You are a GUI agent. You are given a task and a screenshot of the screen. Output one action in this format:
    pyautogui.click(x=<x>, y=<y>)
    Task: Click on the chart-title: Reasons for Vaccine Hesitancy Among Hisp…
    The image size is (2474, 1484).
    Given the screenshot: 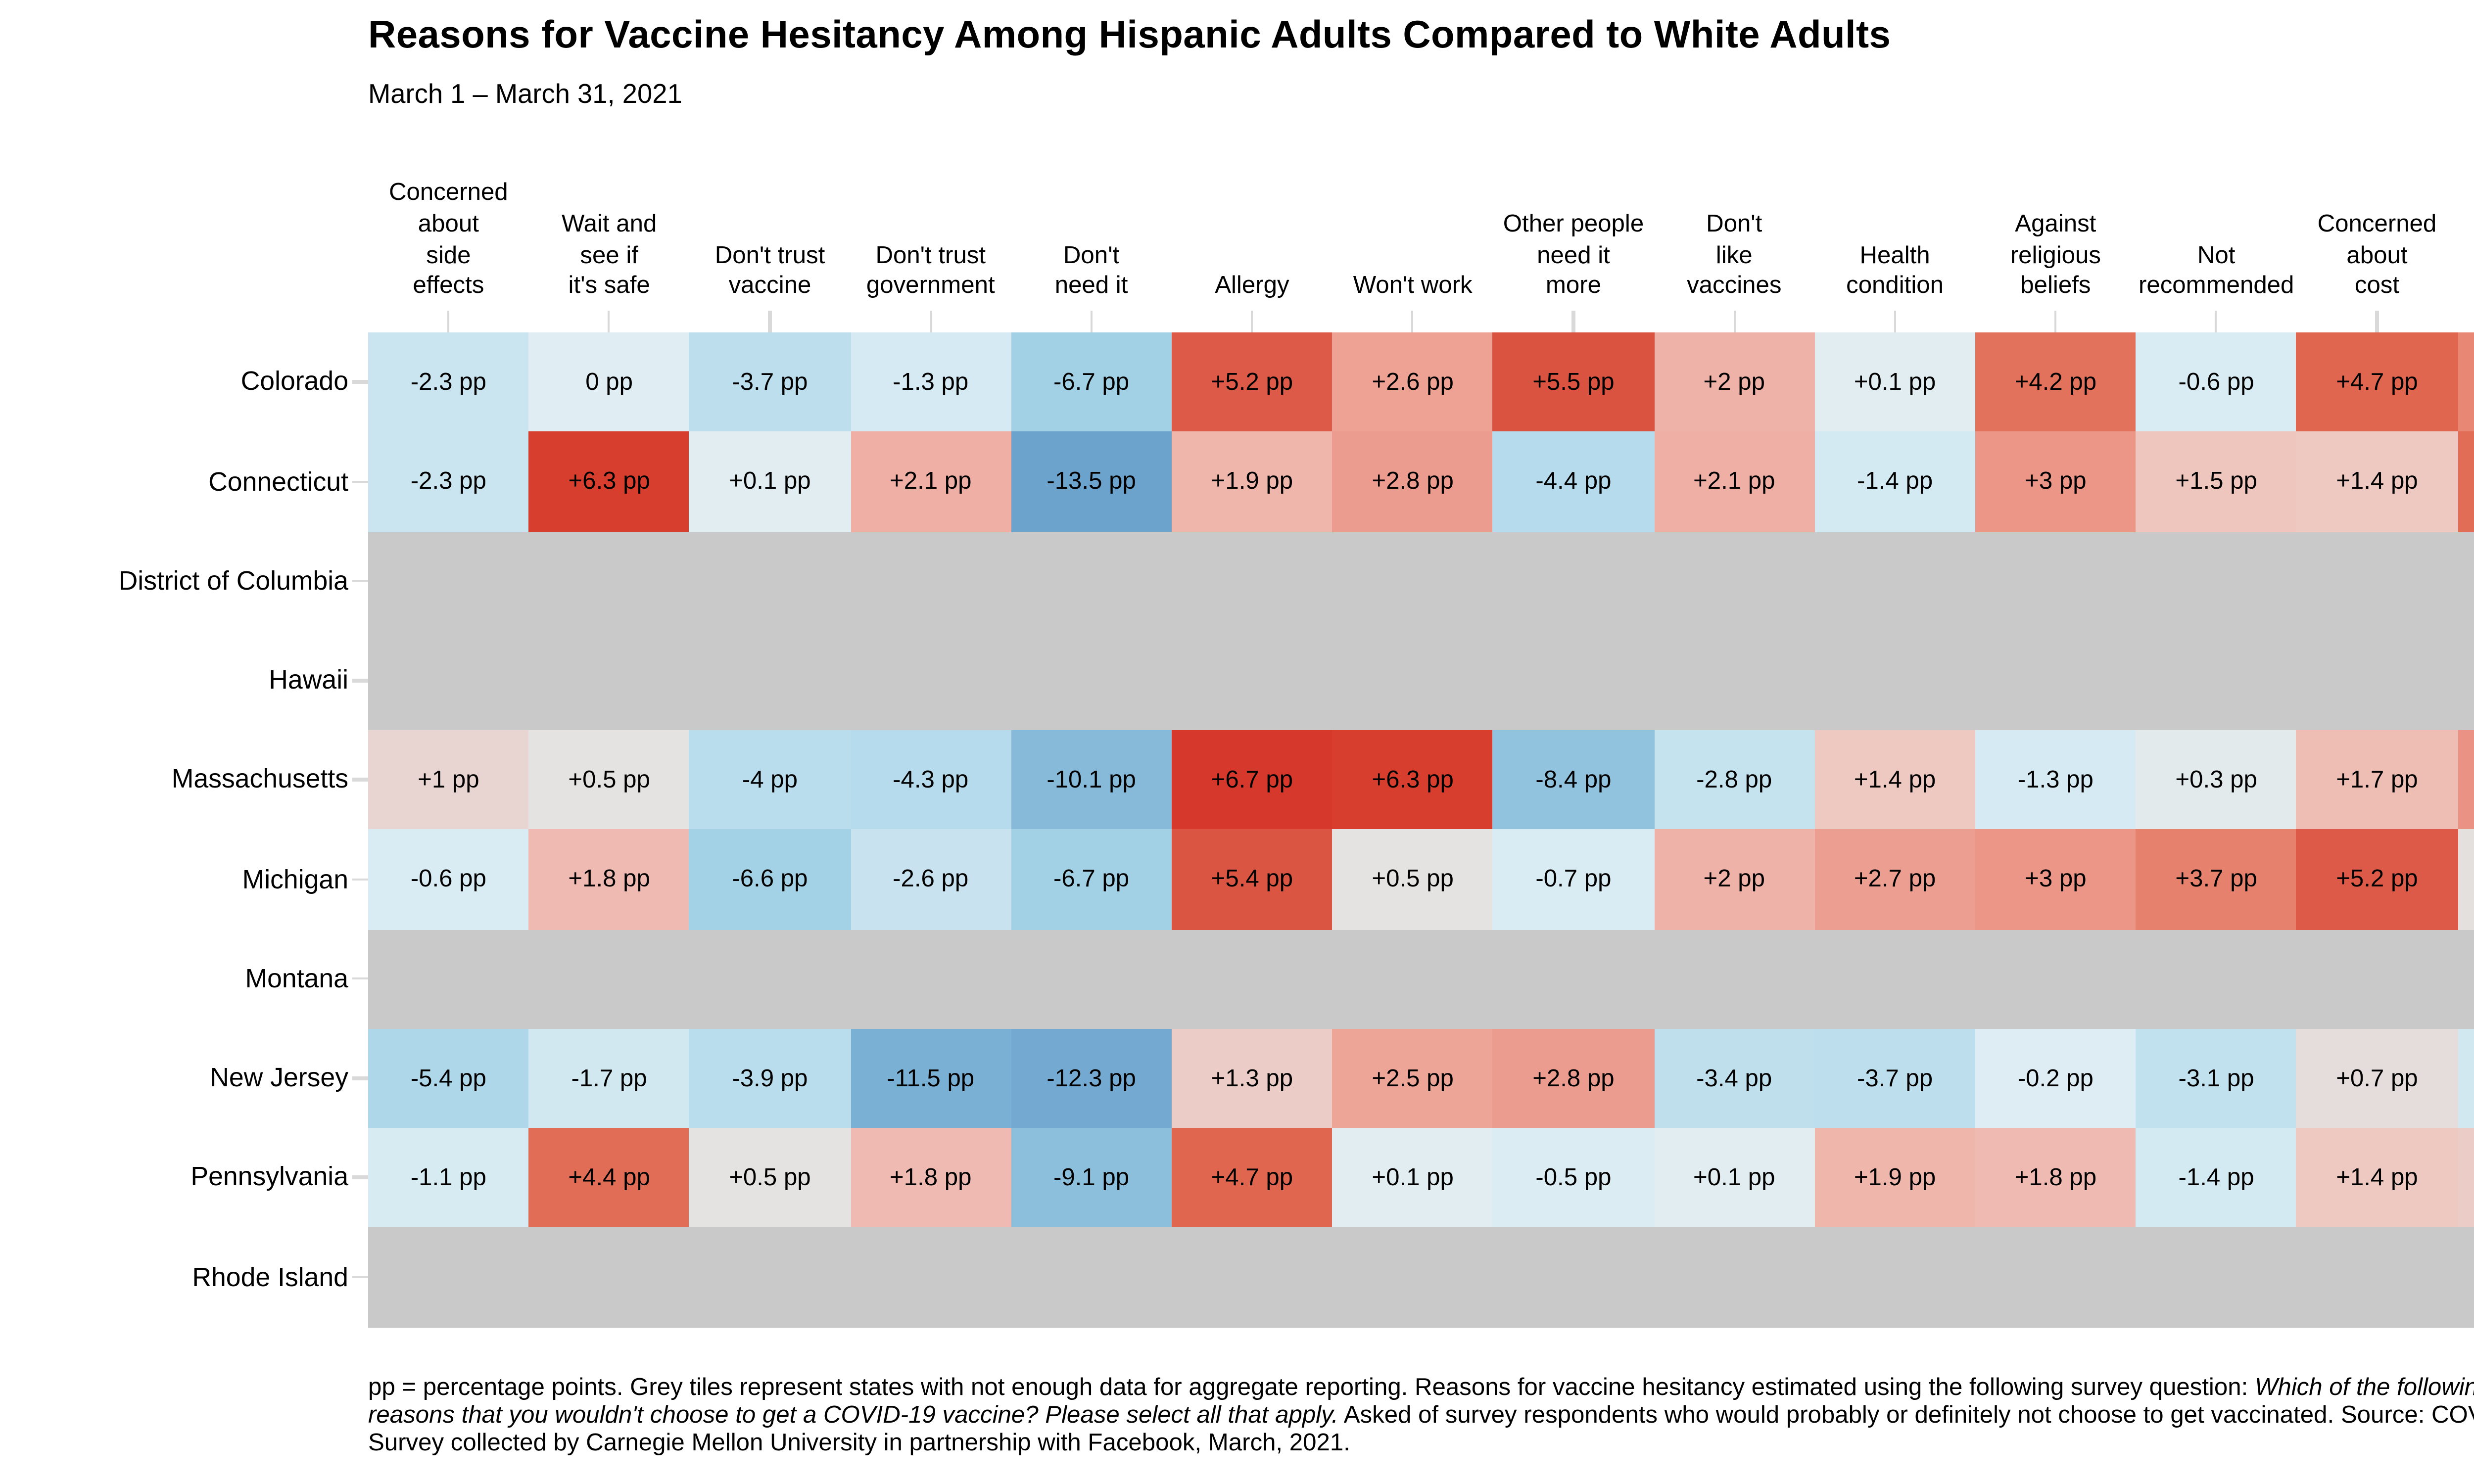 What is the action you would take?
    pyautogui.click(x=1130, y=35)
    